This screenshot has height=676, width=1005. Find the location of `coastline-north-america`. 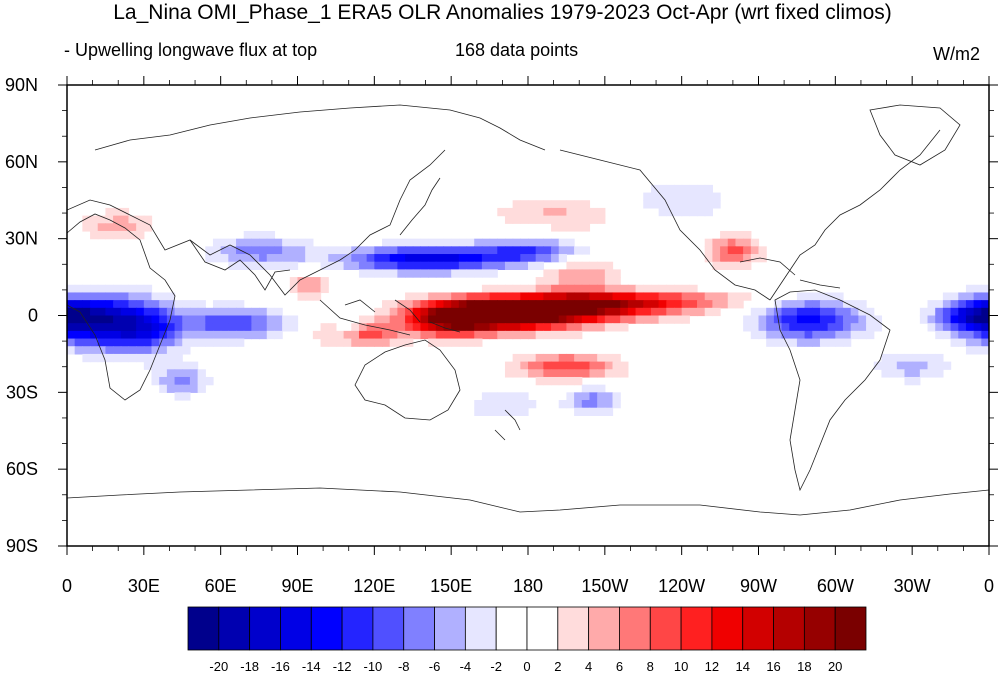

coastline-north-america is located at coordinates (750, 215).